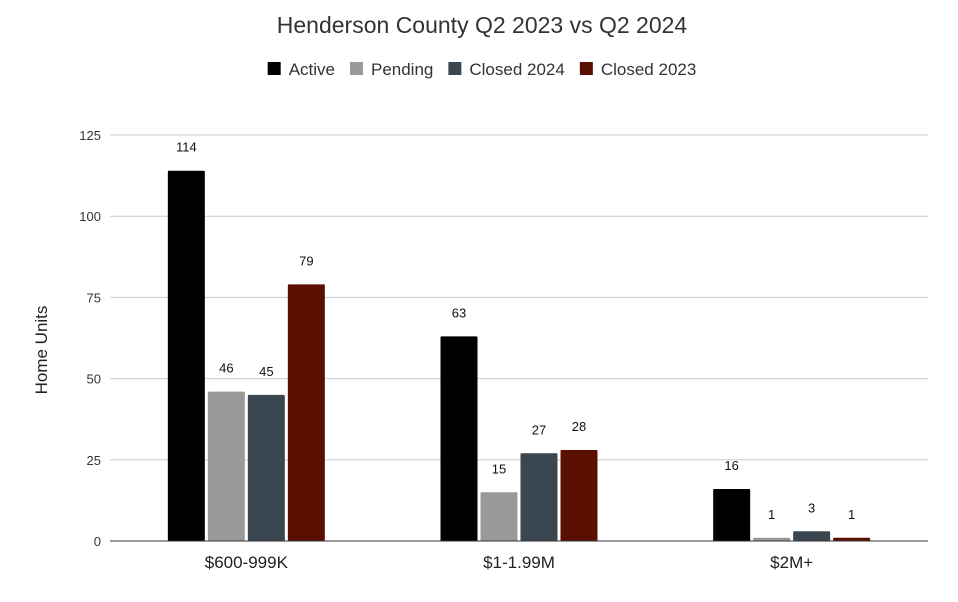 This screenshot has width=958, height=602. I want to click on y-tick-label: 100, so click(90, 216).